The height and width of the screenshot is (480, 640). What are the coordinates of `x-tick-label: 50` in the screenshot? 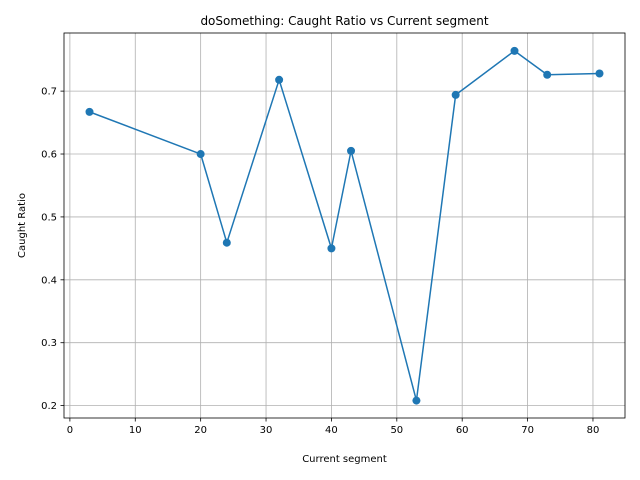 It's located at (396, 430).